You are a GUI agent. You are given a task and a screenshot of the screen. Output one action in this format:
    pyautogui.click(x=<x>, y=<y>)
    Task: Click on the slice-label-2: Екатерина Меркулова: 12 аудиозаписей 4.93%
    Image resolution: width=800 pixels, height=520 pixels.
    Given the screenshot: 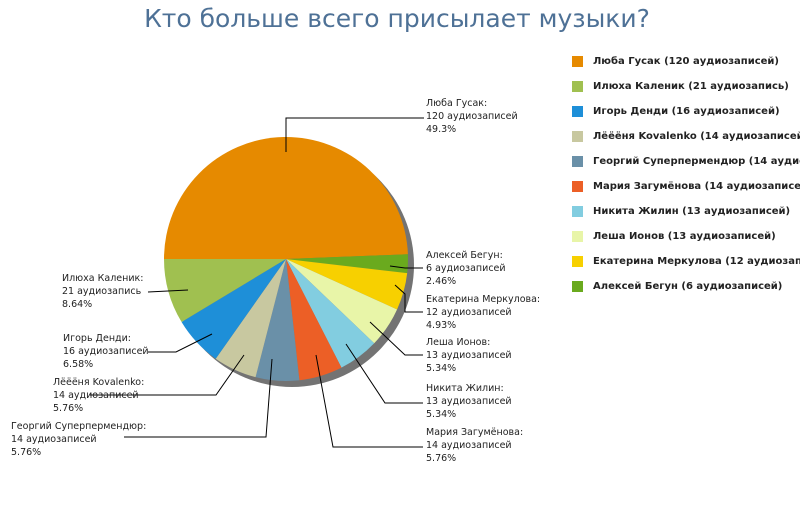 What is the action you would take?
    pyautogui.click(x=483, y=312)
    